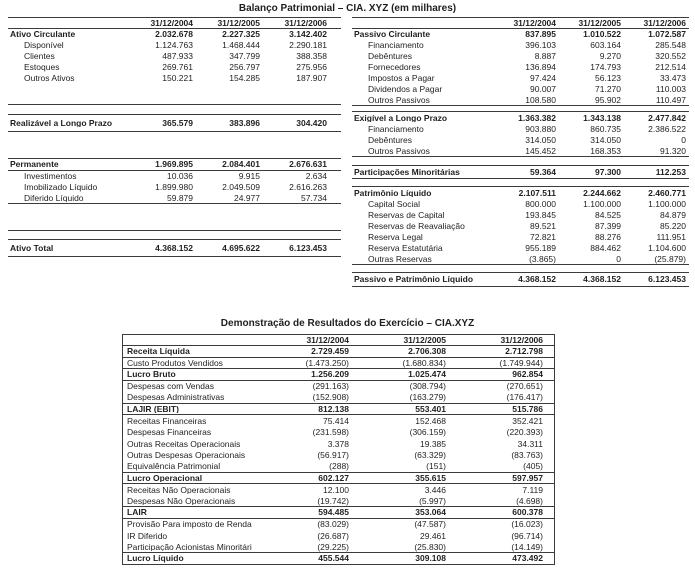 The width and height of the screenshot is (695, 569). I want to click on column-header-row: 31/12/2004 31/12/2005 31/12/2006, so click(338, 340).